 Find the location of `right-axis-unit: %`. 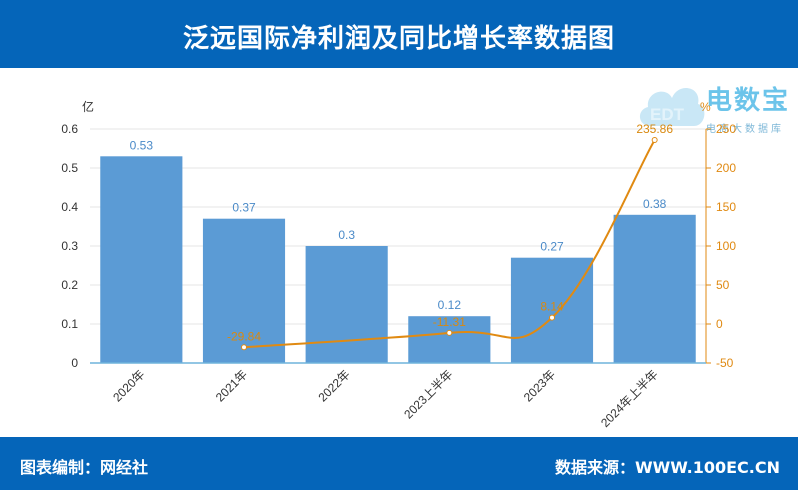

right-axis-unit: % is located at coordinates (705, 107).